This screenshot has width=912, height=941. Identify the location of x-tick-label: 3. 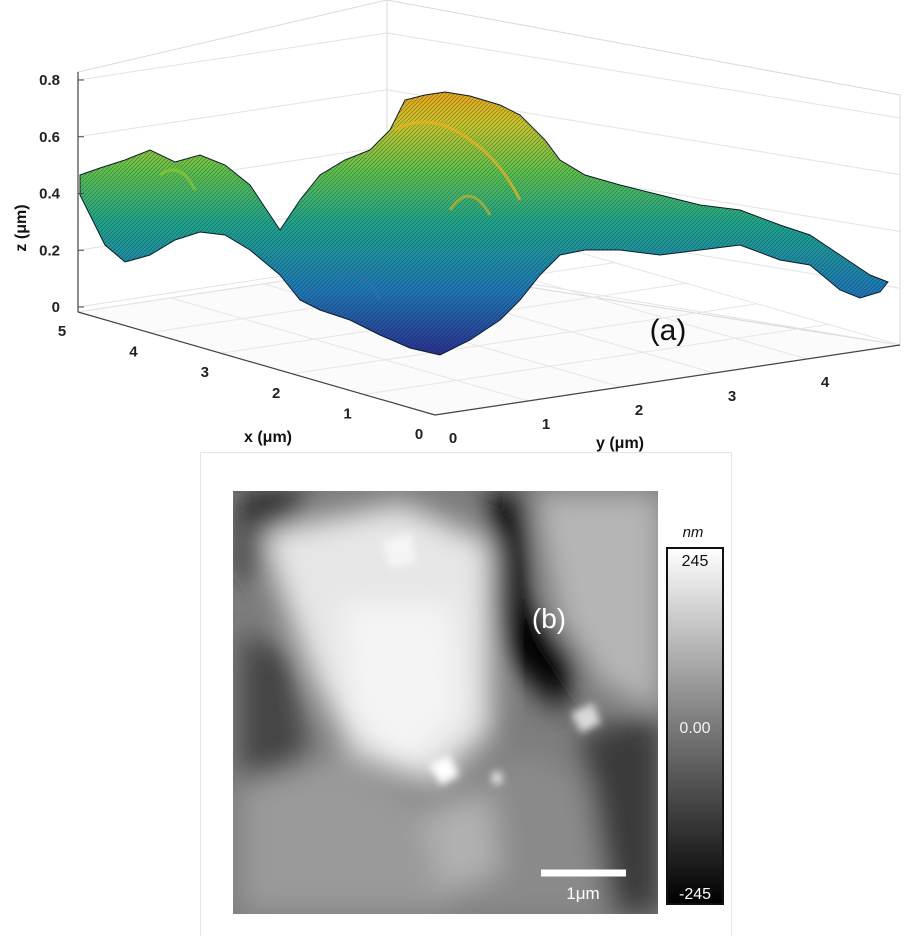
(205, 372).